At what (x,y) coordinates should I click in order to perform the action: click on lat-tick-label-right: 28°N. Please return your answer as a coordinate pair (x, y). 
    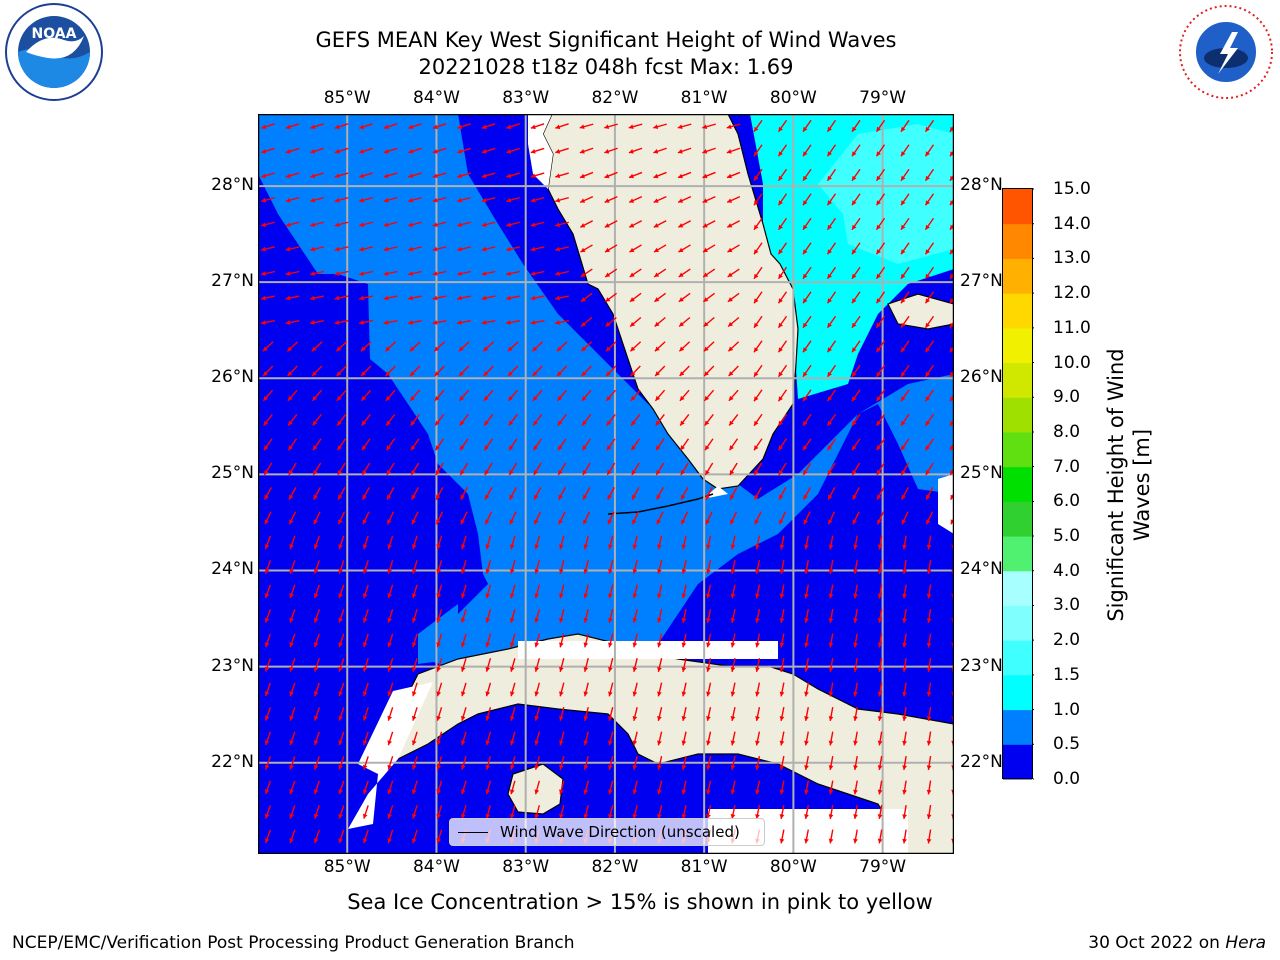
    Looking at the image, I should click on (981, 185).